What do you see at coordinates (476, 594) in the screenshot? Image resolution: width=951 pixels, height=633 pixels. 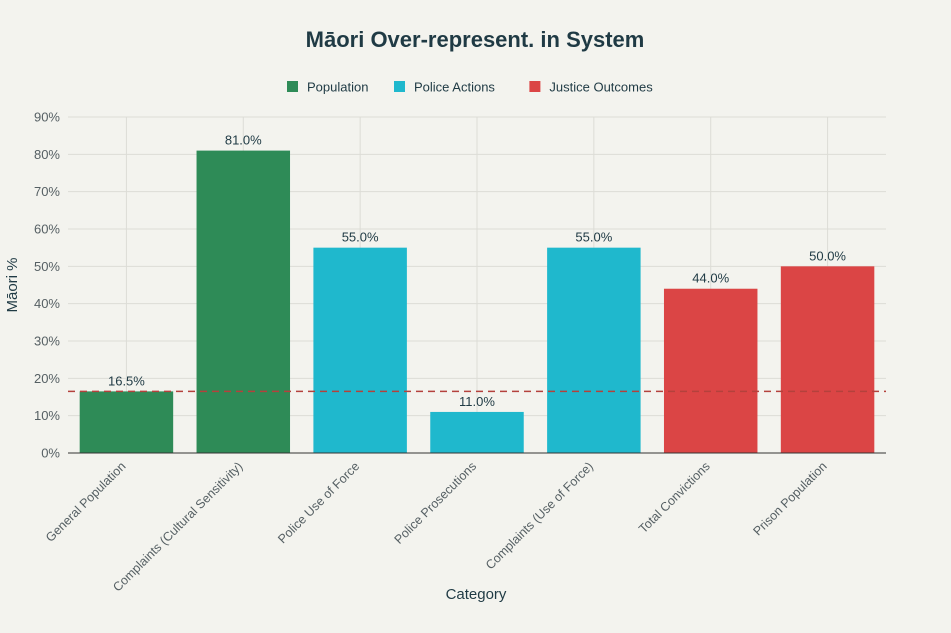 I see `x-axis-title: Category` at bounding box center [476, 594].